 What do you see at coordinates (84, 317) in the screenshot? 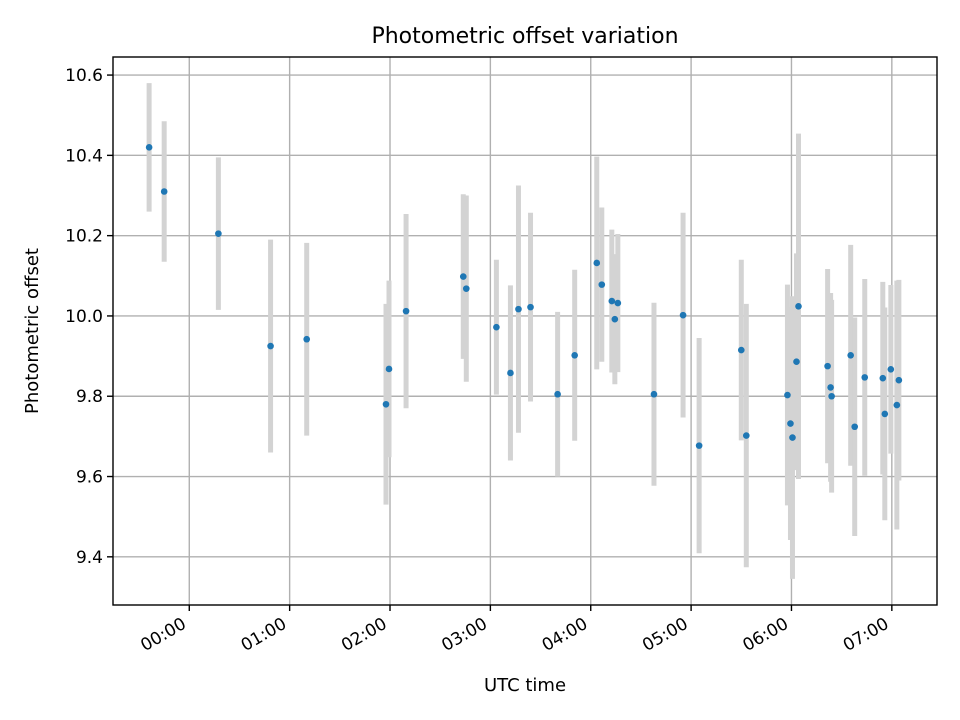
I see `y-tick-label-3: 10.0` at bounding box center [84, 317].